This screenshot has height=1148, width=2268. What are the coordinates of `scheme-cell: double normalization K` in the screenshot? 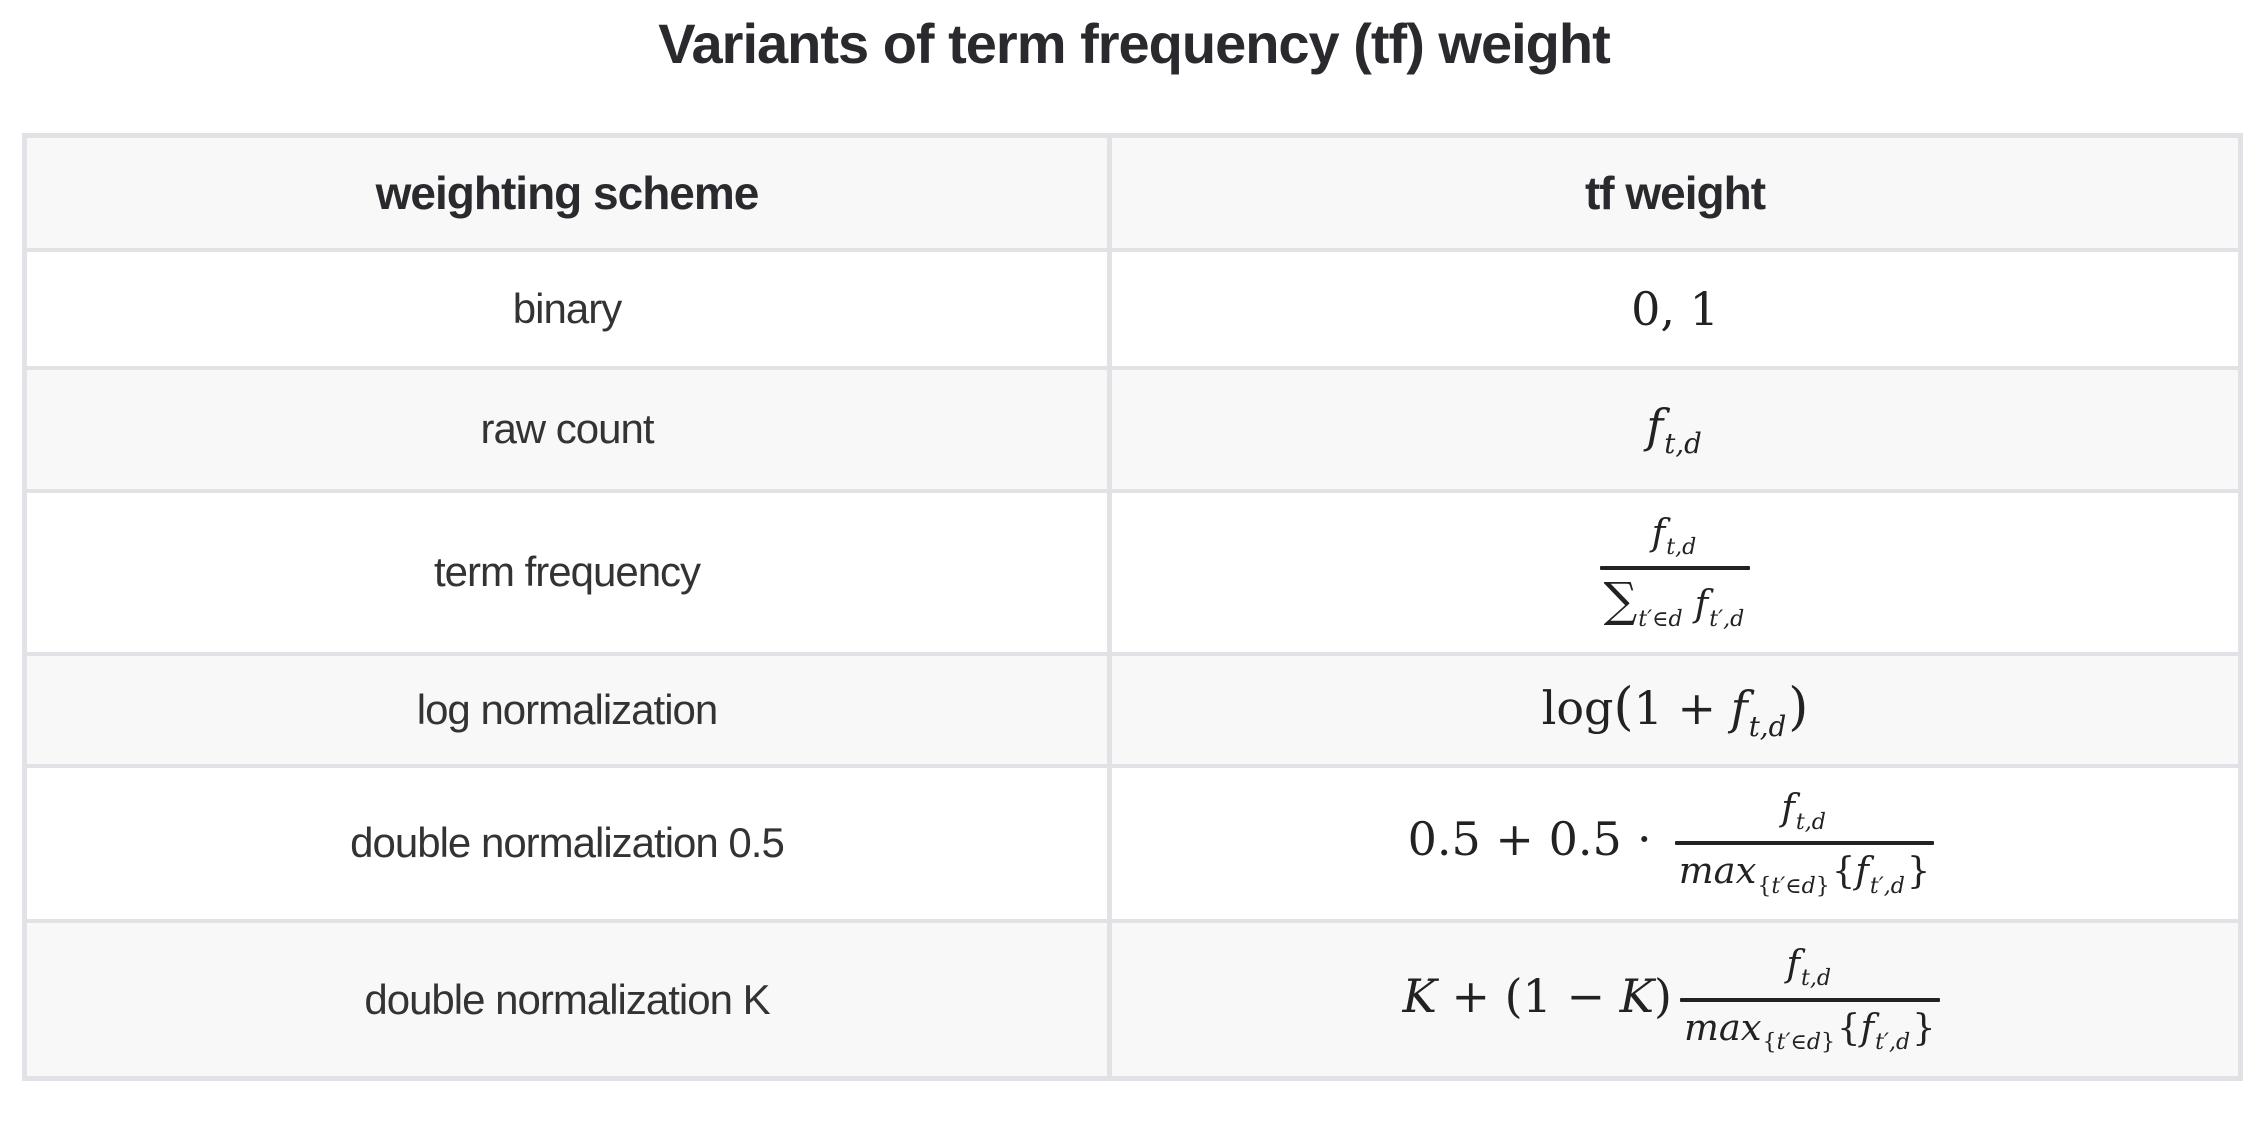 It's located at (567, 999).